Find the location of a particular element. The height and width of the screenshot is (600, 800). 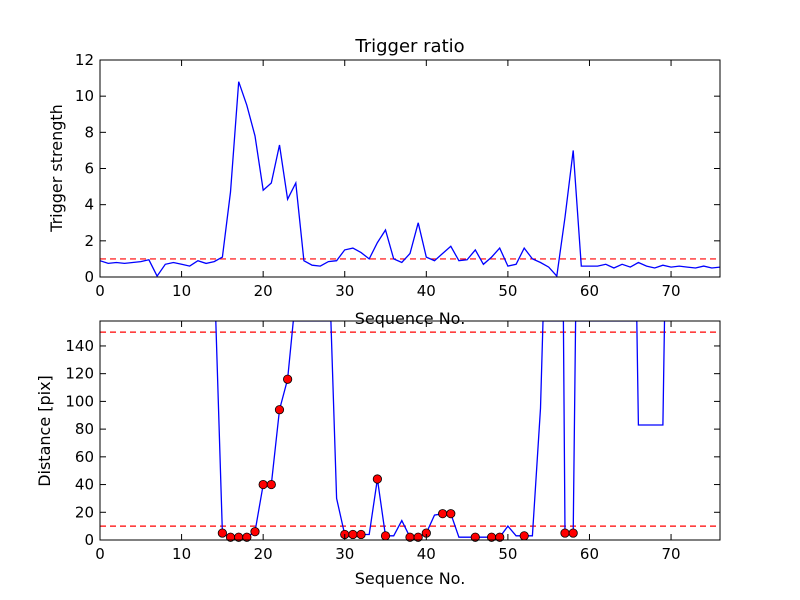

y-tick-label: 40 is located at coordinates (84, 485).